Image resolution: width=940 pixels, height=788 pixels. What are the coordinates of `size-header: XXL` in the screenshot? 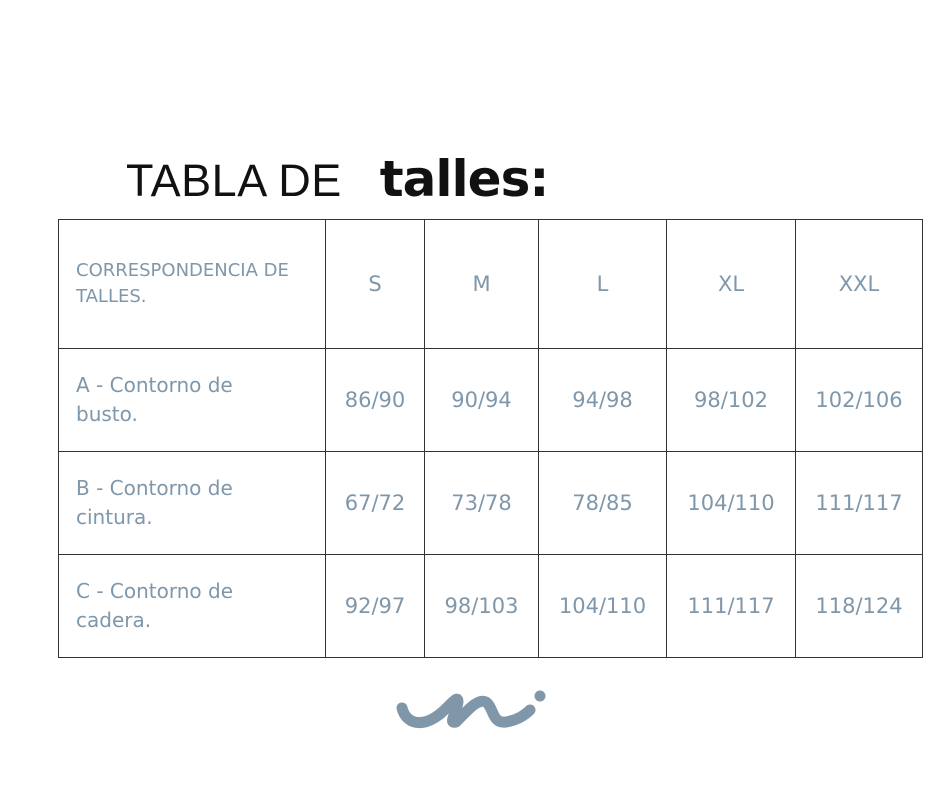 It's located at (859, 284).